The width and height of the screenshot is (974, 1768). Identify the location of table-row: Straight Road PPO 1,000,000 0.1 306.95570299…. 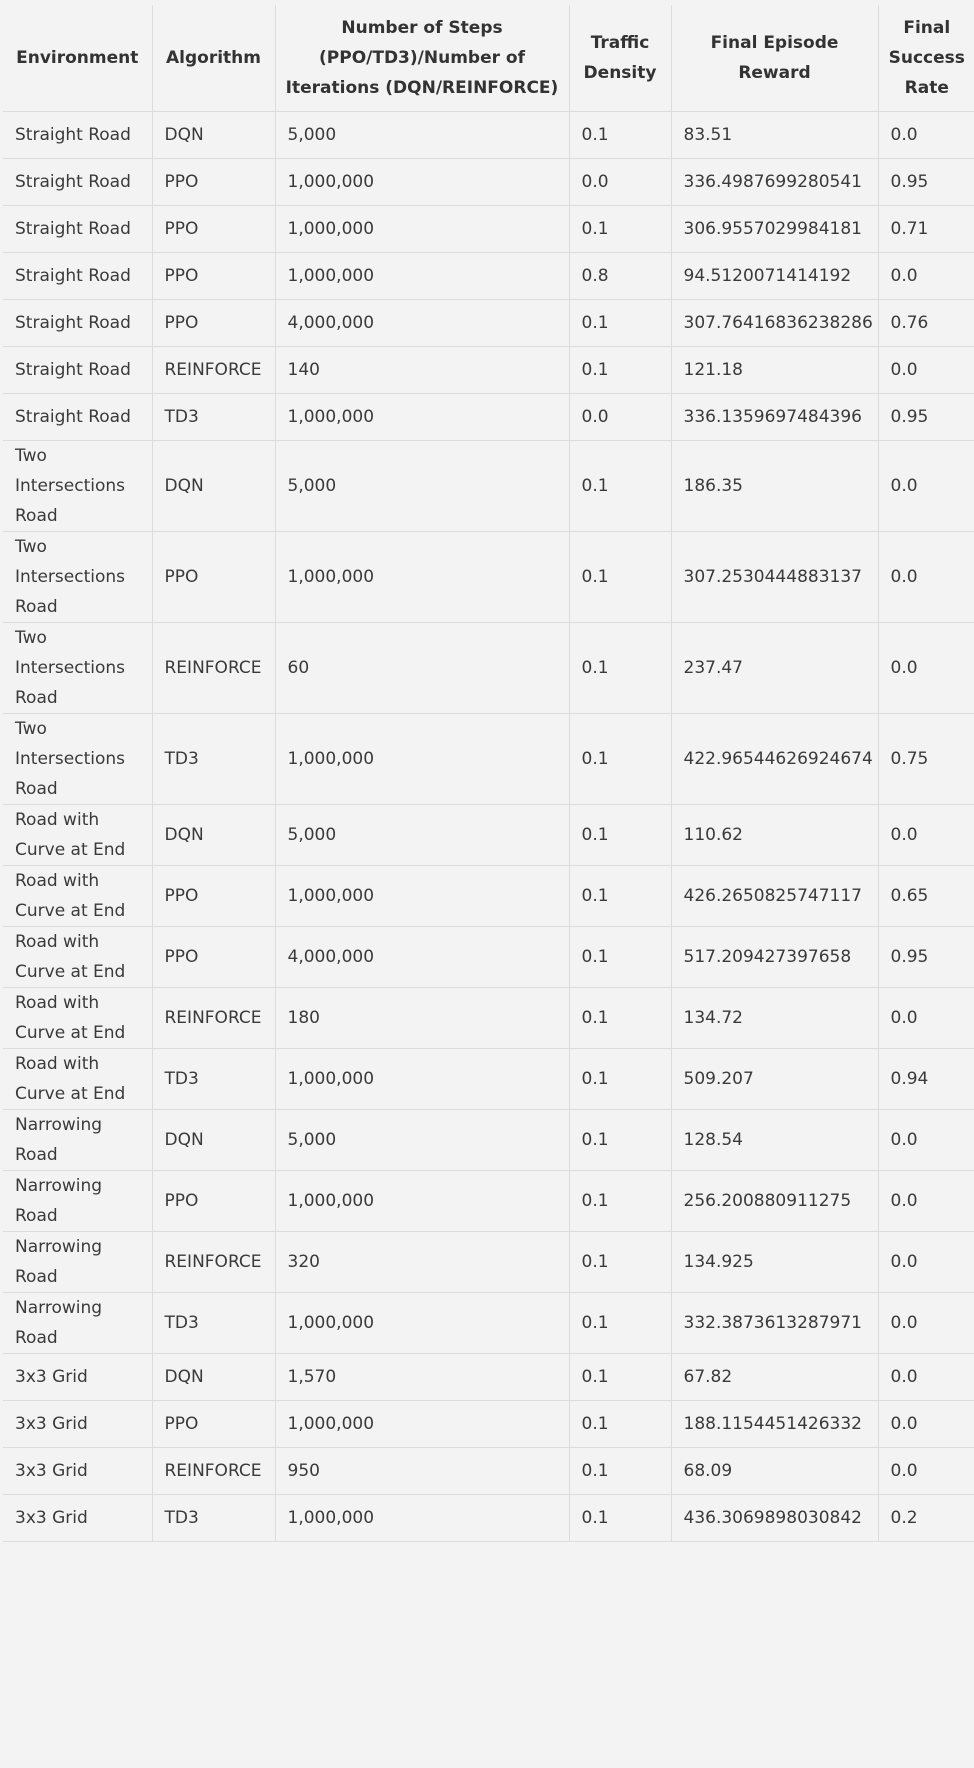
(488, 229).